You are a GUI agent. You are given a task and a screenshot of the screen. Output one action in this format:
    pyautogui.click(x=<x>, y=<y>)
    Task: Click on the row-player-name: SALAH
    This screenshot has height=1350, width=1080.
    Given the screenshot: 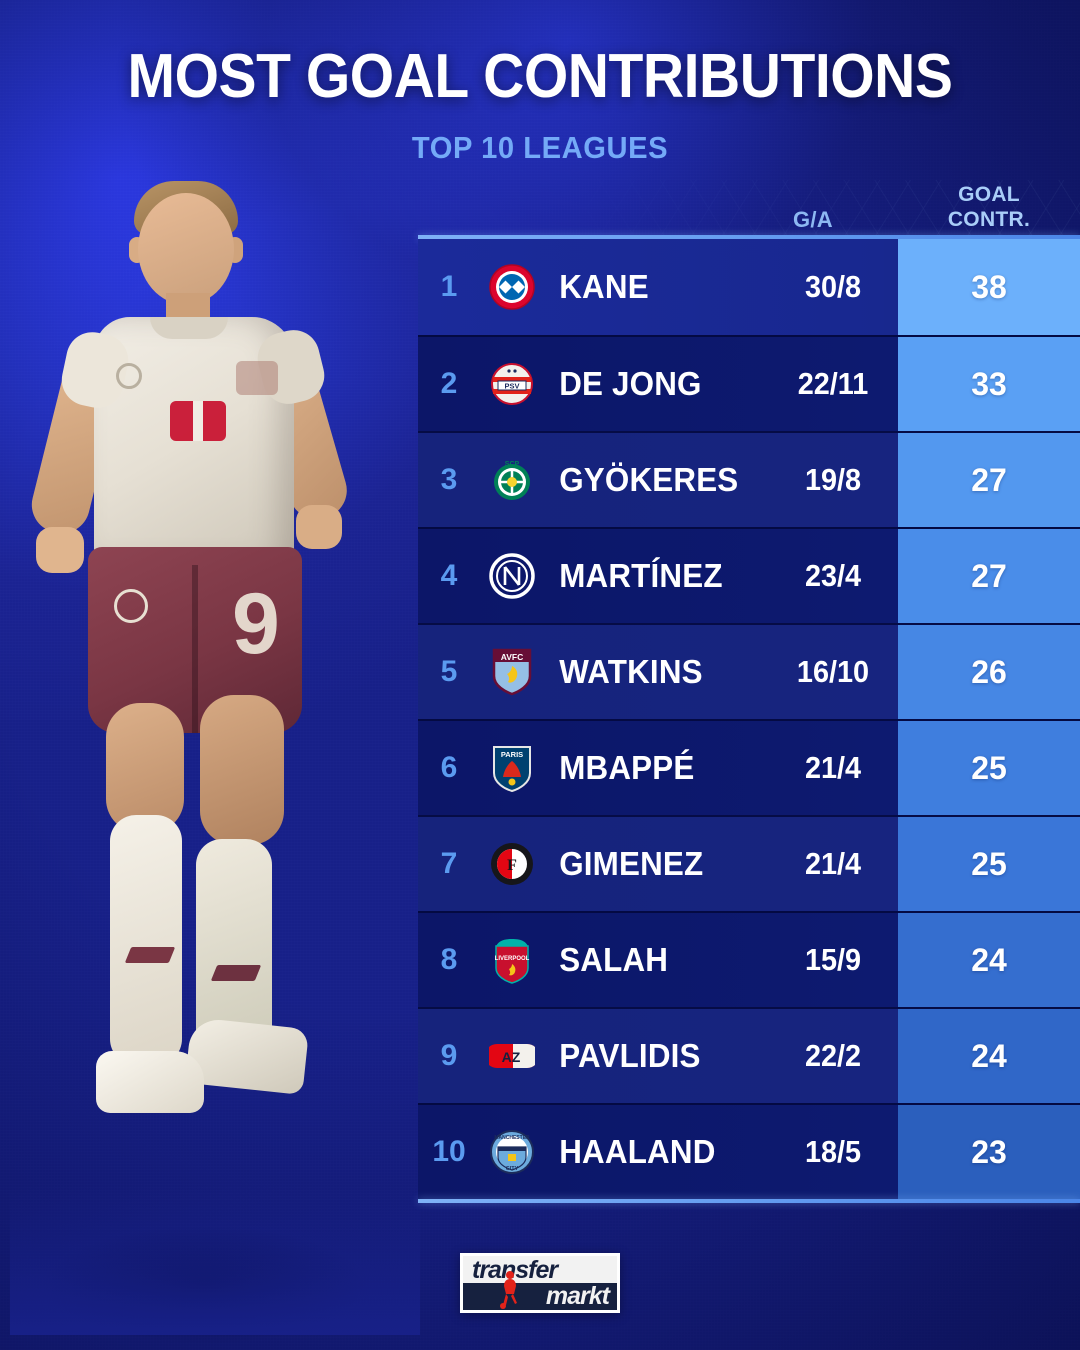 What is the action you would take?
    pyautogui.click(x=614, y=959)
    